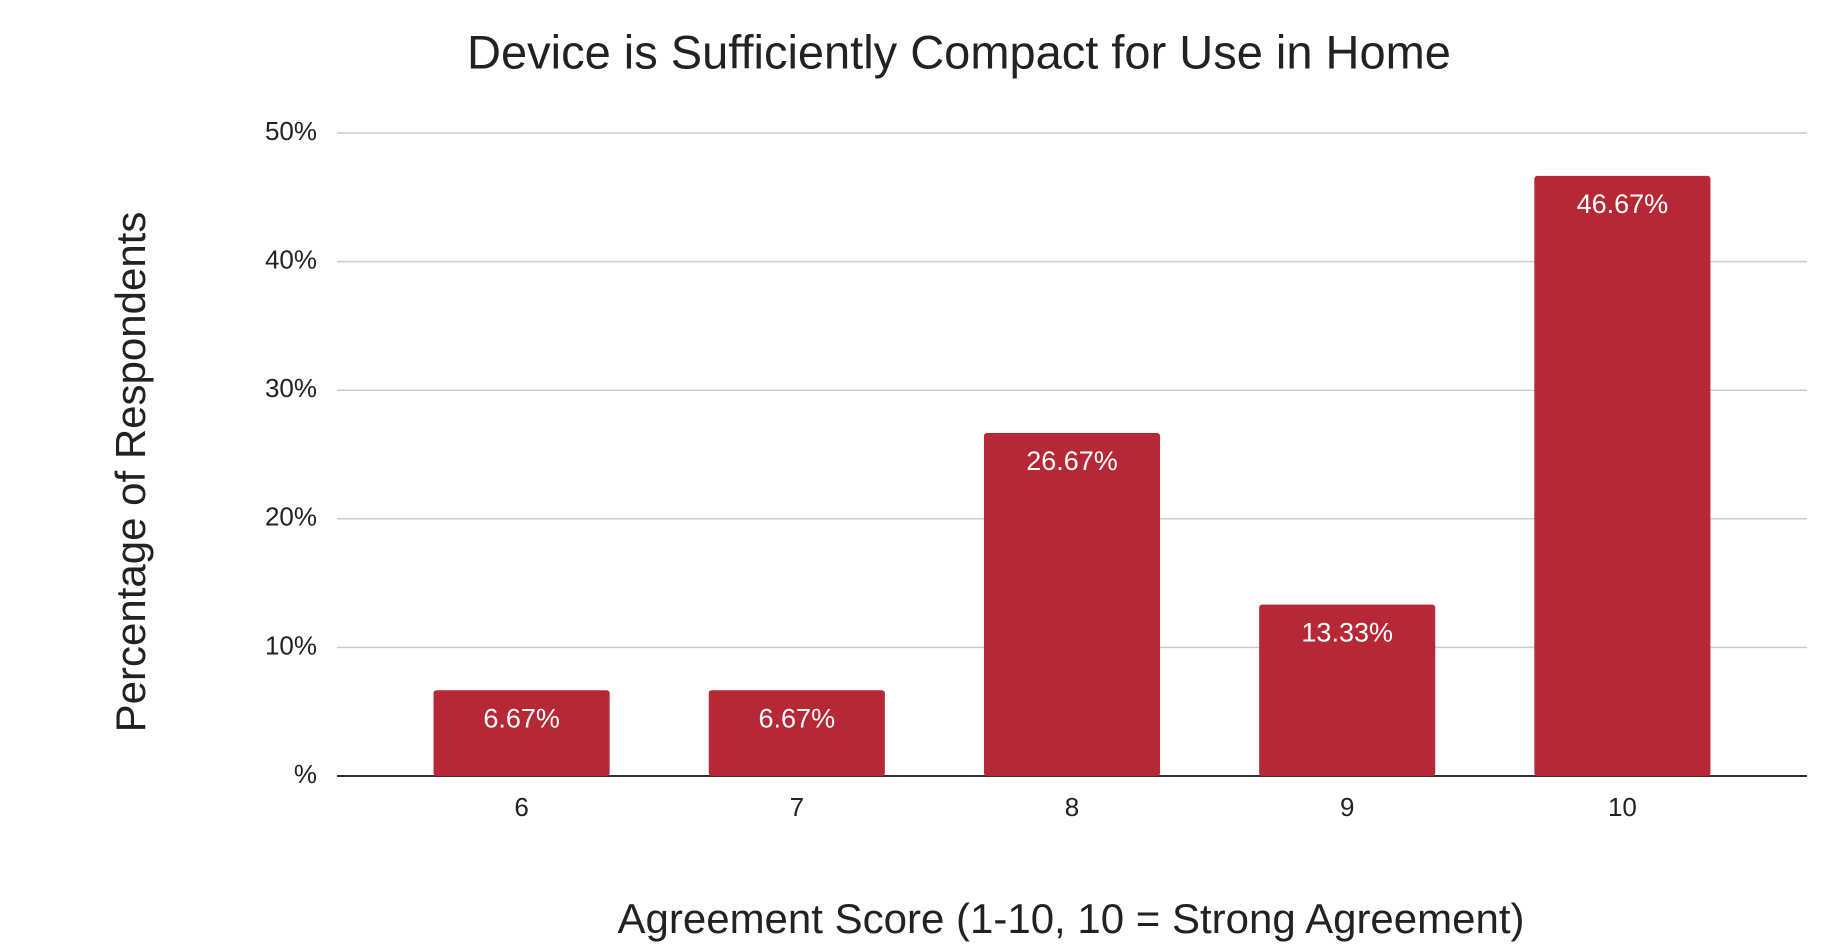 The width and height of the screenshot is (1843, 950). Describe the element at coordinates (1347, 807) in the screenshot. I see `x-tick-label: 9` at that location.